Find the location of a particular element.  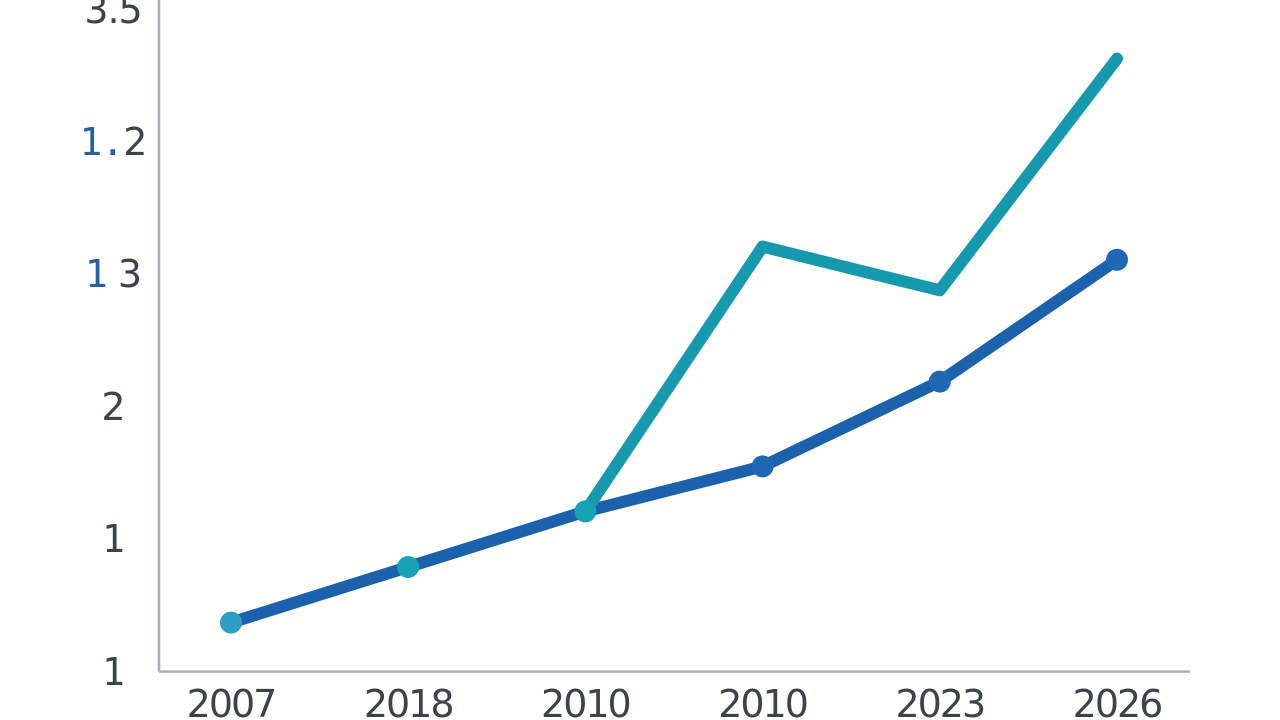

y-tick-label: 1.2 is located at coordinates (113, 142).